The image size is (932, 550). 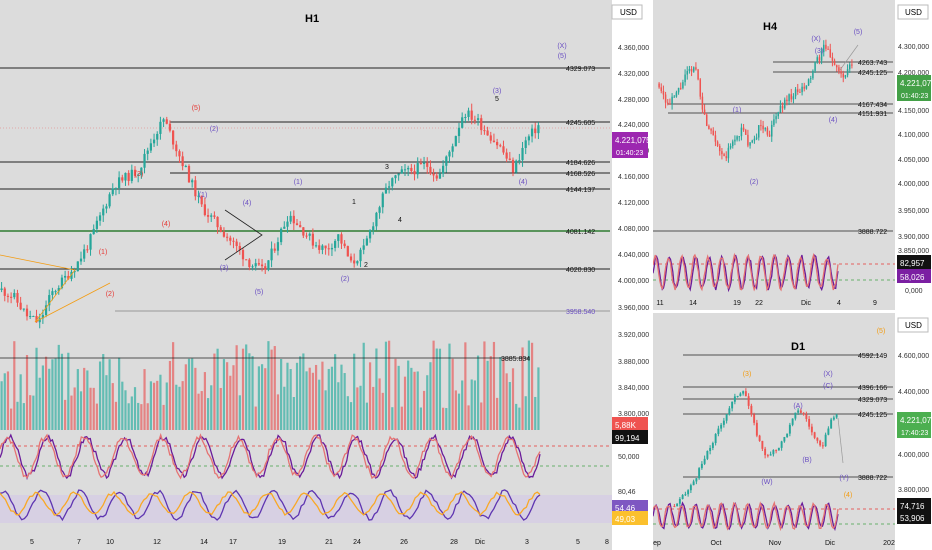 I want to click on h1-rsi-ma-value-bg, so click(x=630, y=518).